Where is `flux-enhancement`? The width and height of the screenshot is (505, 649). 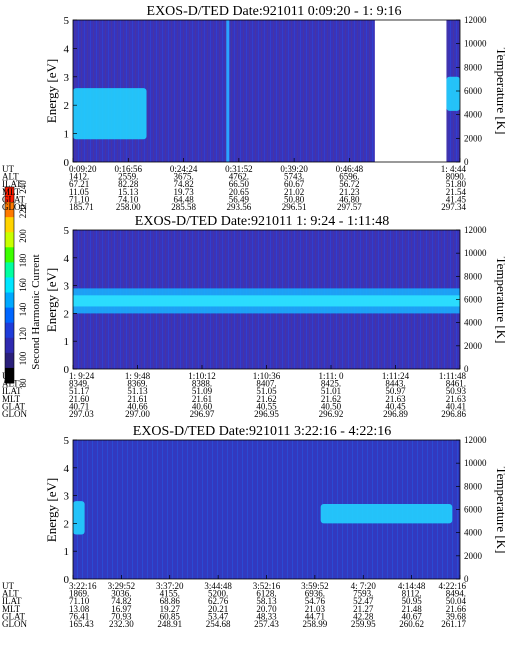
flux-enhancement is located at coordinates (453, 93).